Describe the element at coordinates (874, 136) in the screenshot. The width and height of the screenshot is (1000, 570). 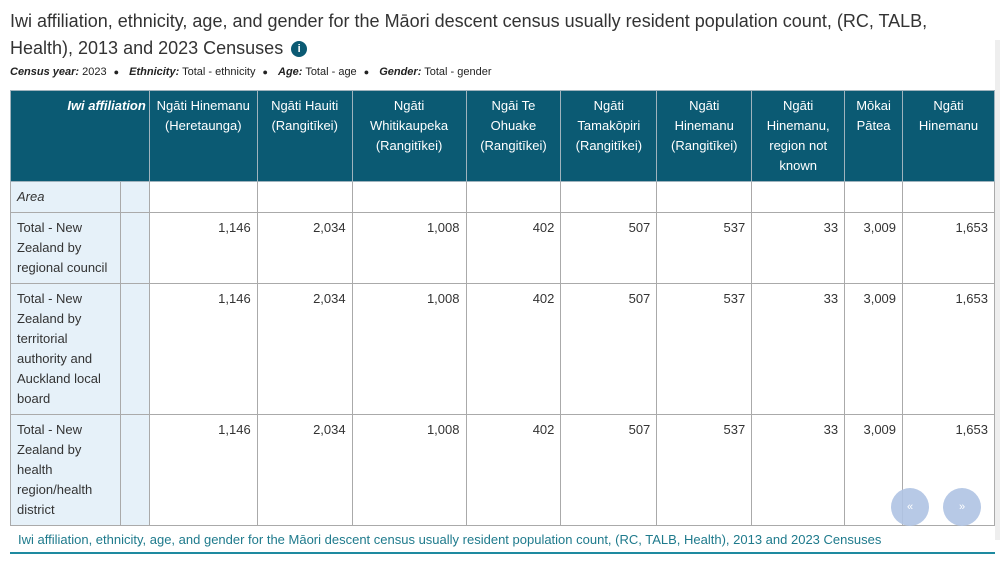
I see `column-header: Mōkai Pātea` at that location.